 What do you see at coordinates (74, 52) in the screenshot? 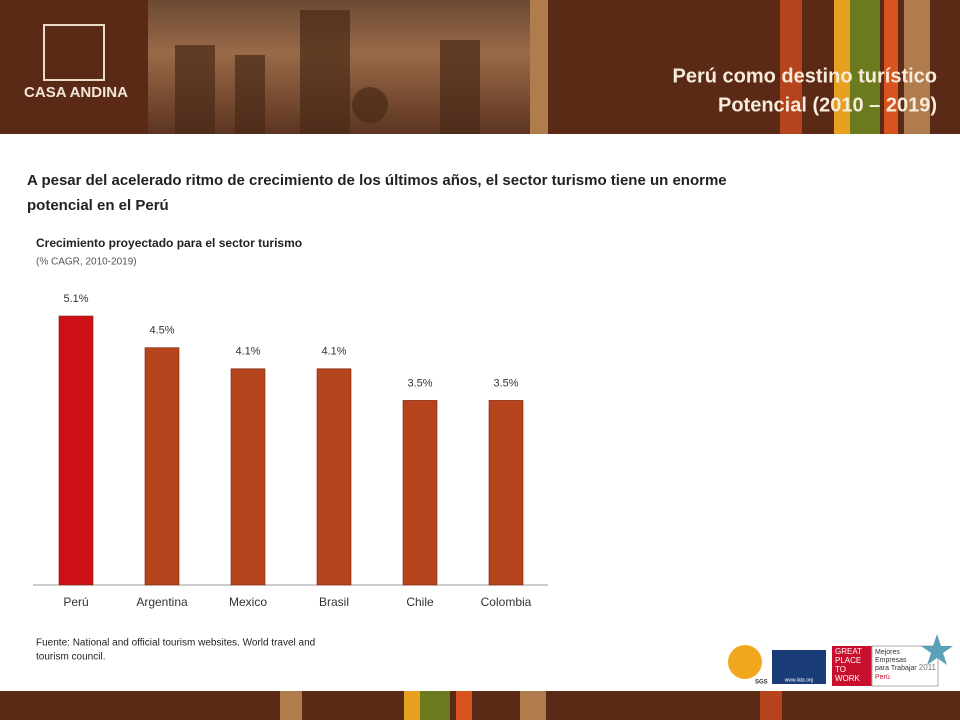
I see `logo-house` at bounding box center [74, 52].